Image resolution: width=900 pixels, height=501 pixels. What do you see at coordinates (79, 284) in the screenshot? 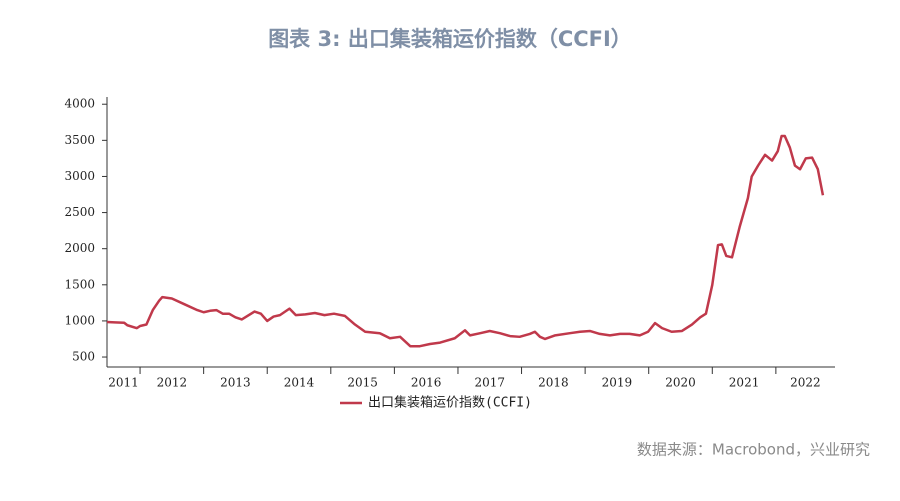
I see `y-tick-label: 1500` at bounding box center [79, 284].